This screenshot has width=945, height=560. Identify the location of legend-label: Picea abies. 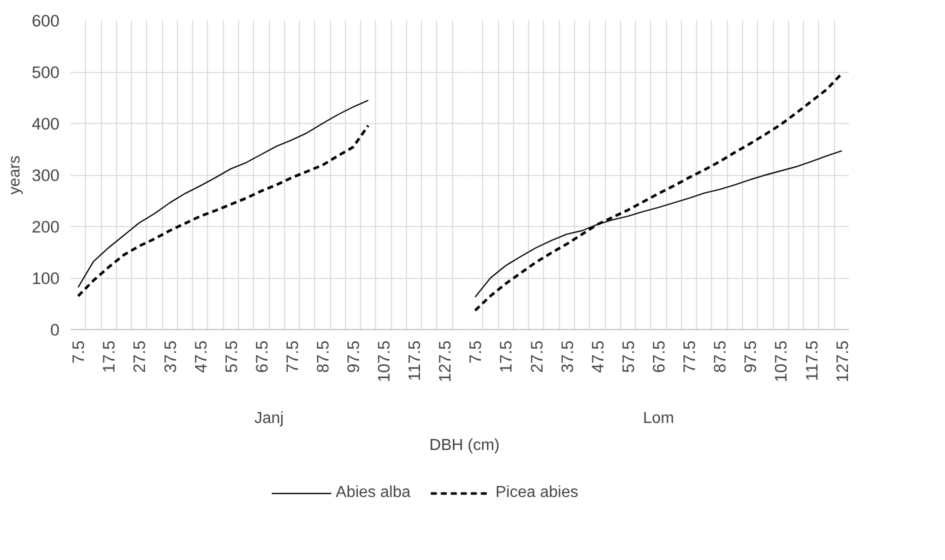
(537, 493).